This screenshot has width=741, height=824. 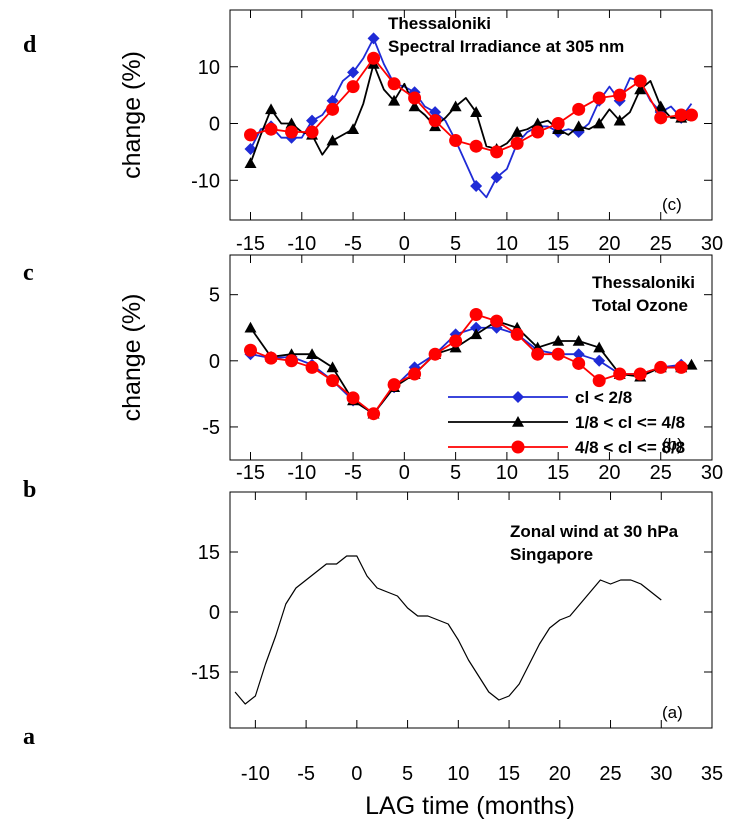 What do you see at coordinates (29, 737) in the screenshot?
I see `side-label-a: a` at bounding box center [29, 737].